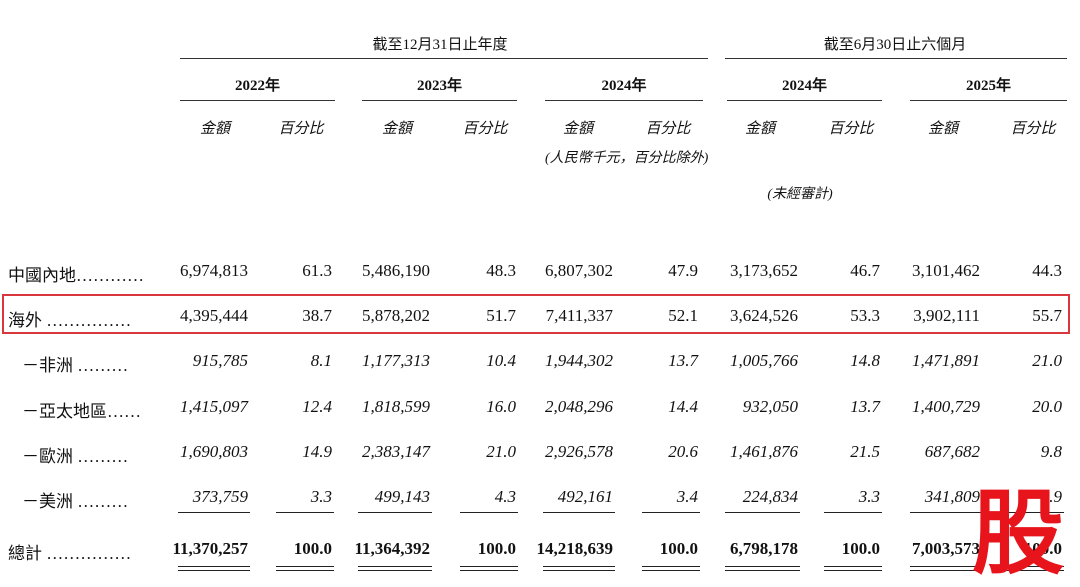 The image size is (1080, 587). Describe the element at coordinates (585, 496) in the screenshot. I see `cell-value: 492,161` at that location.